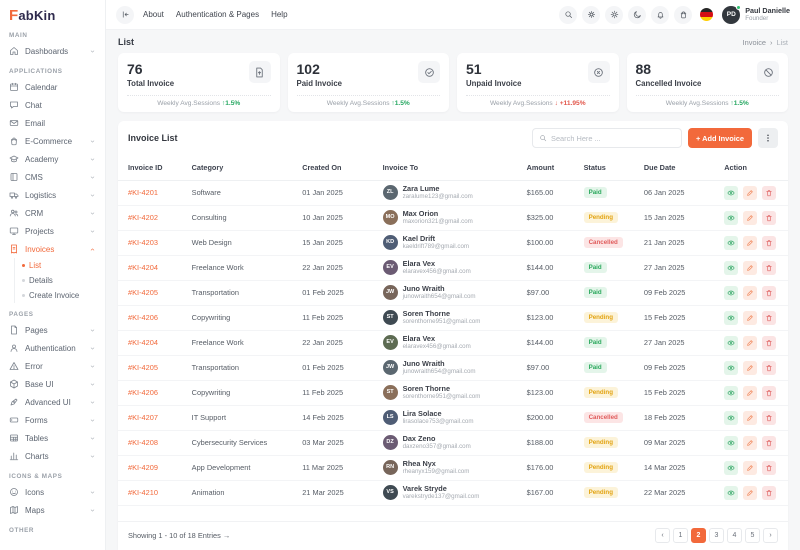 This screenshot has width=800, height=550. What do you see at coordinates (52, 456) in the screenshot?
I see `sidebar-item-charts: Charts` at bounding box center [52, 456].